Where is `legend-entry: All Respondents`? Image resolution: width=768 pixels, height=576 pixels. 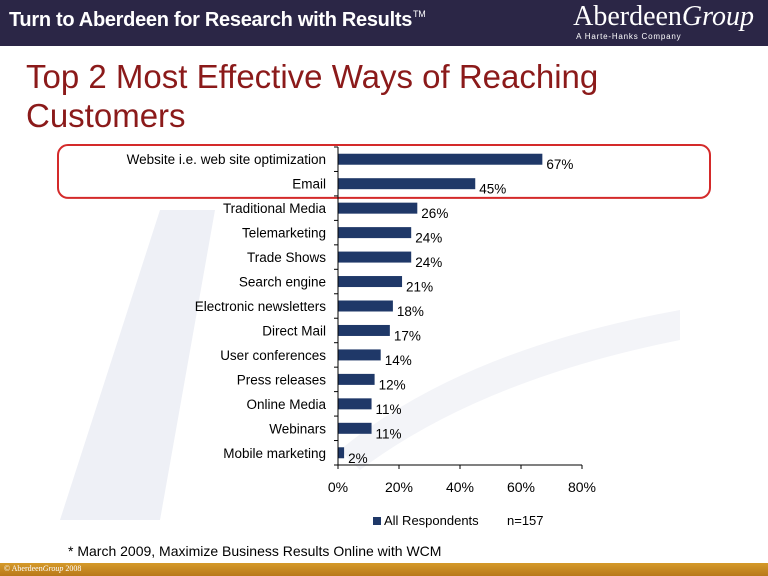
legend-entry: All Respondents is located at coordinates (431, 520).